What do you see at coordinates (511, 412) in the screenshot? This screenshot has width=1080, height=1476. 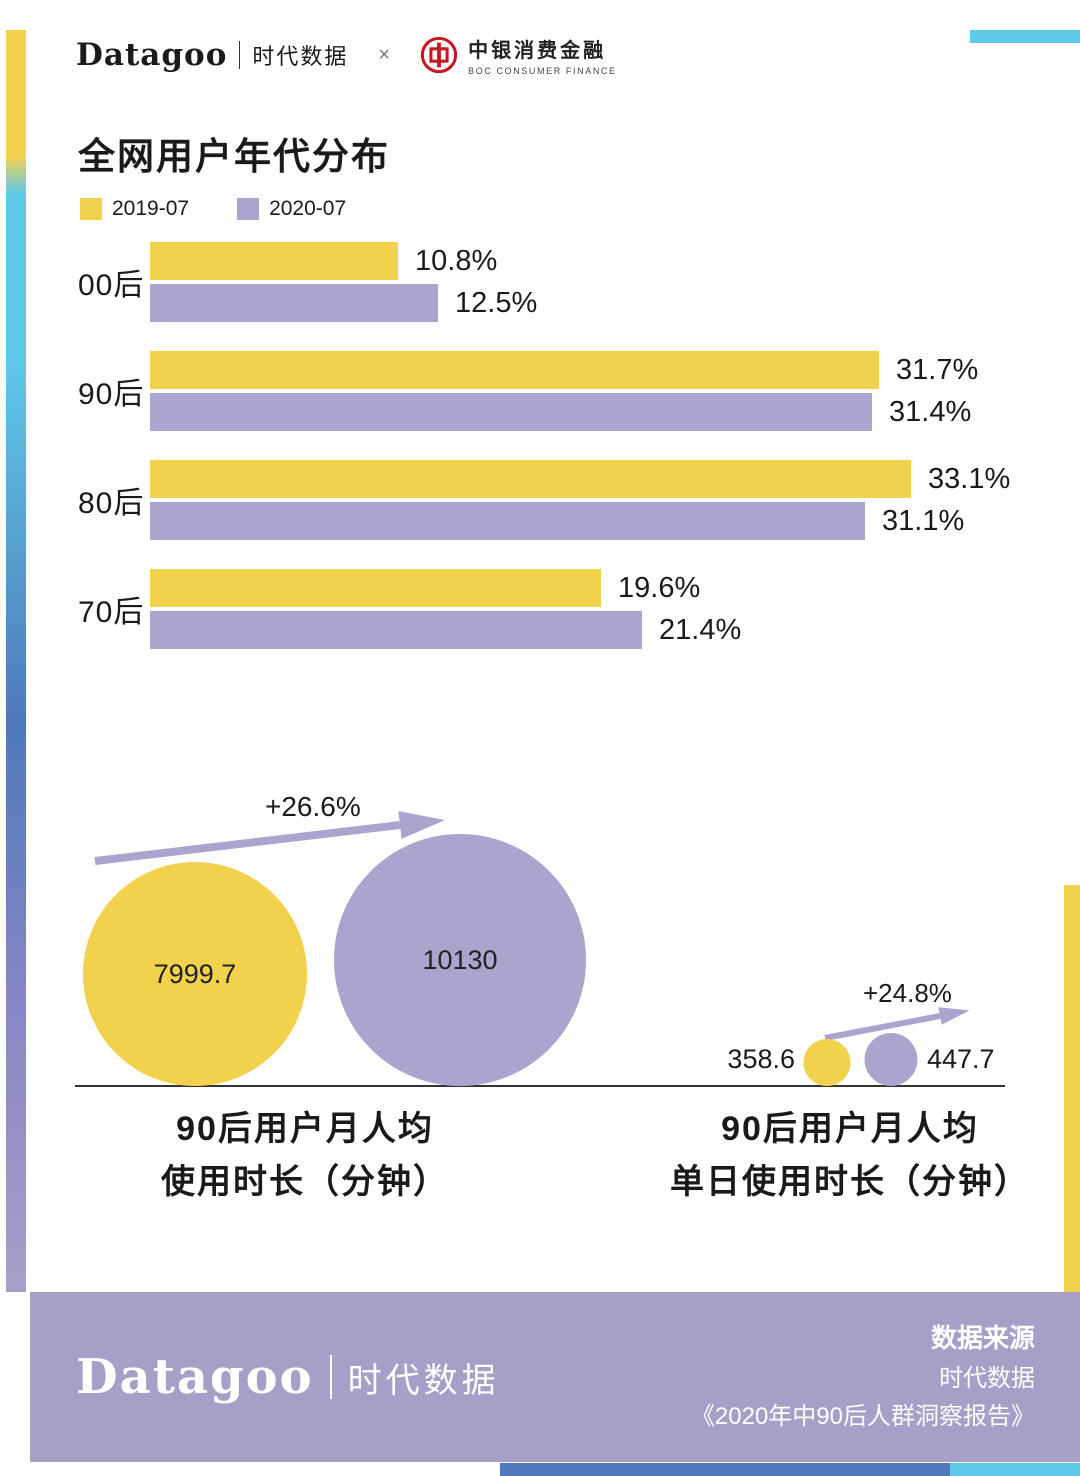 I see `bar-2020-07-90后` at bounding box center [511, 412].